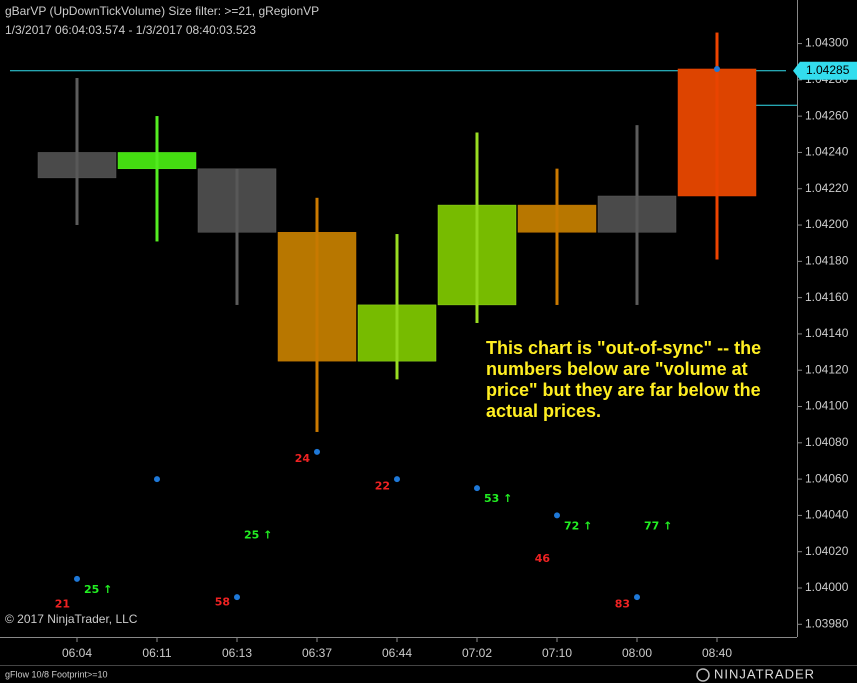 The width and height of the screenshot is (857, 683). I want to click on last-price-label: 1.04285, so click(828, 70).